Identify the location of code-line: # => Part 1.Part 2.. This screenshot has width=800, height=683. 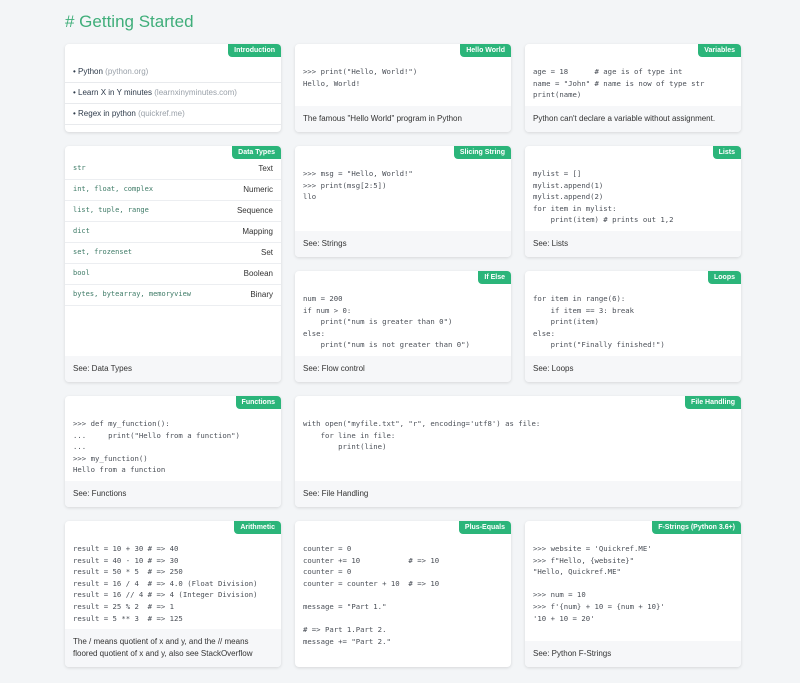
(345, 630).